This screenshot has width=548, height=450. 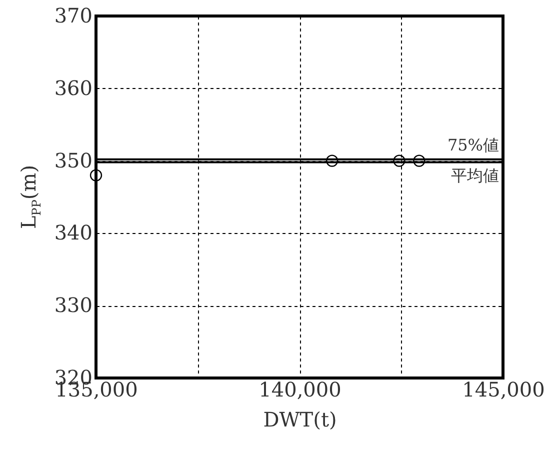 What do you see at coordinates (503, 390) in the screenshot?
I see `x-tick-label: 145,000` at bounding box center [503, 390].